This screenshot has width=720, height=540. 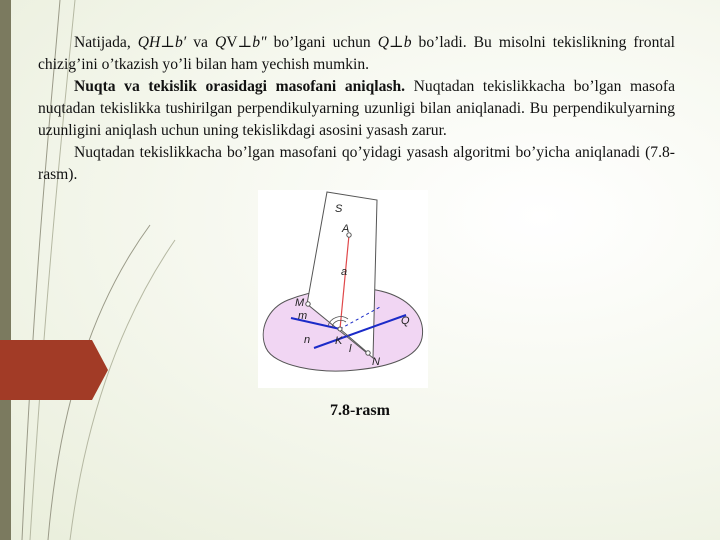 I want to click on point-n, so click(x=368, y=353).